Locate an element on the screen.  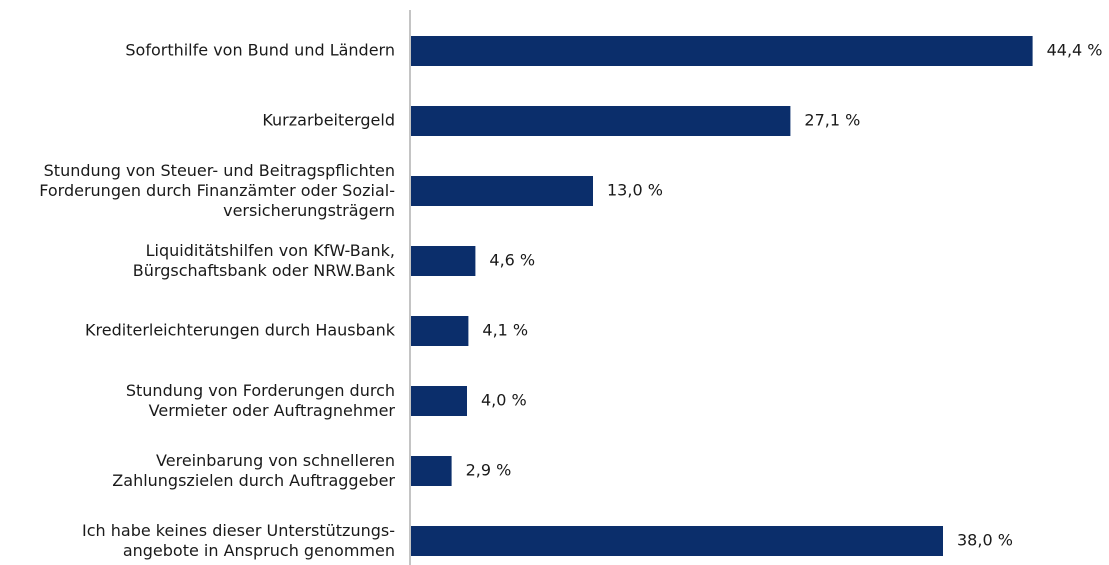
value-label: 44,4 % is located at coordinates (1075, 50).